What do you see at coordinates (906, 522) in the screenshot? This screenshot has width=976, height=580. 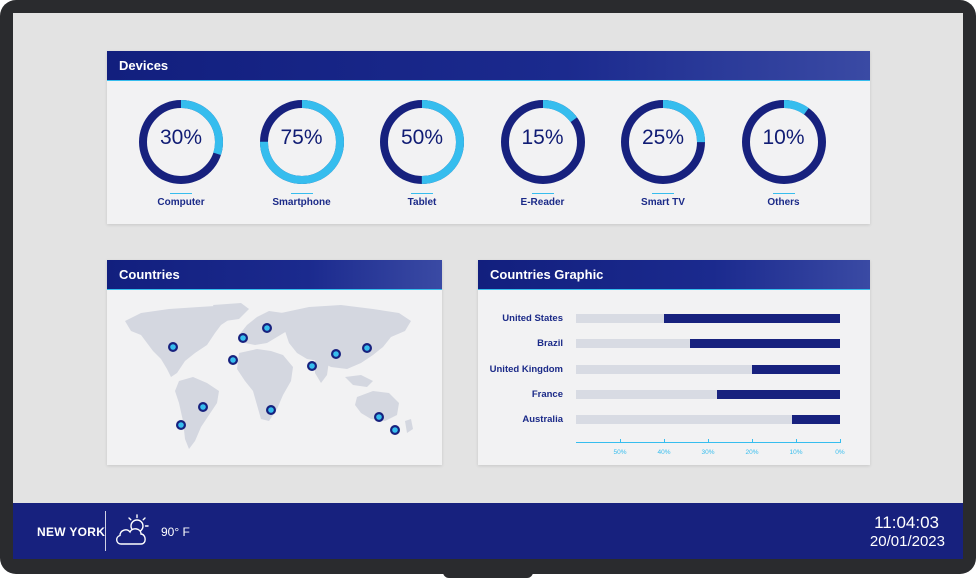 I see `clock-time: 11:04:03` at bounding box center [906, 522].